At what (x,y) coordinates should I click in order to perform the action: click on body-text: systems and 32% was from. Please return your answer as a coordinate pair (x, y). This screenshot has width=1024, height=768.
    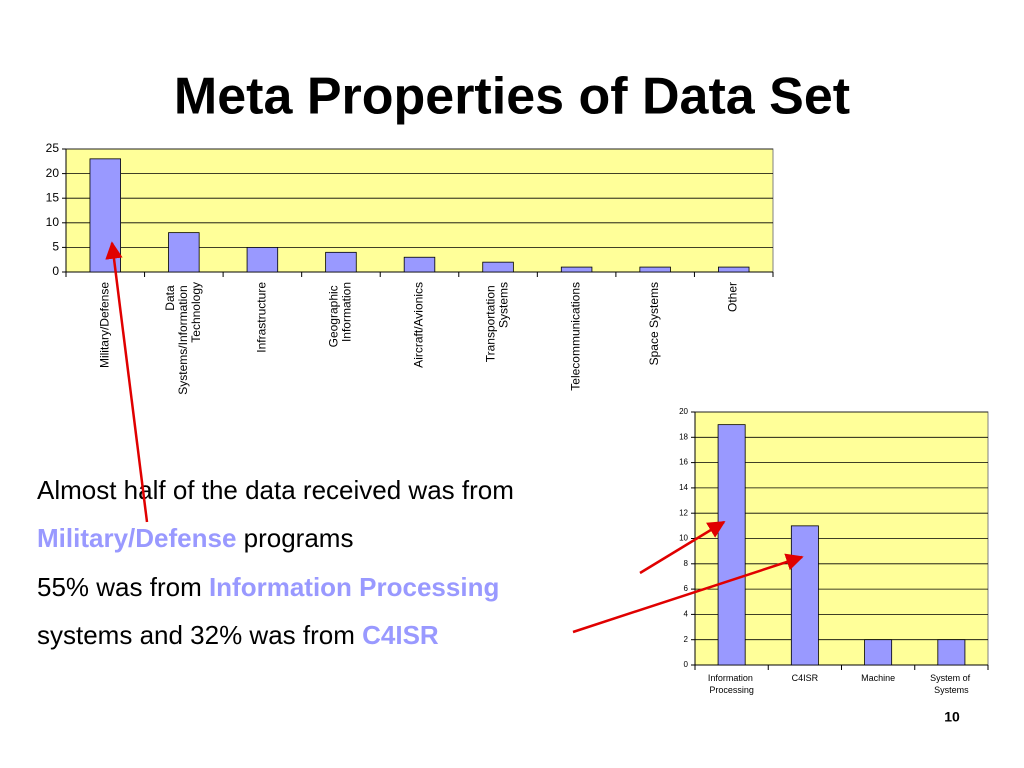
    Looking at the image, I should click on (199, 635).